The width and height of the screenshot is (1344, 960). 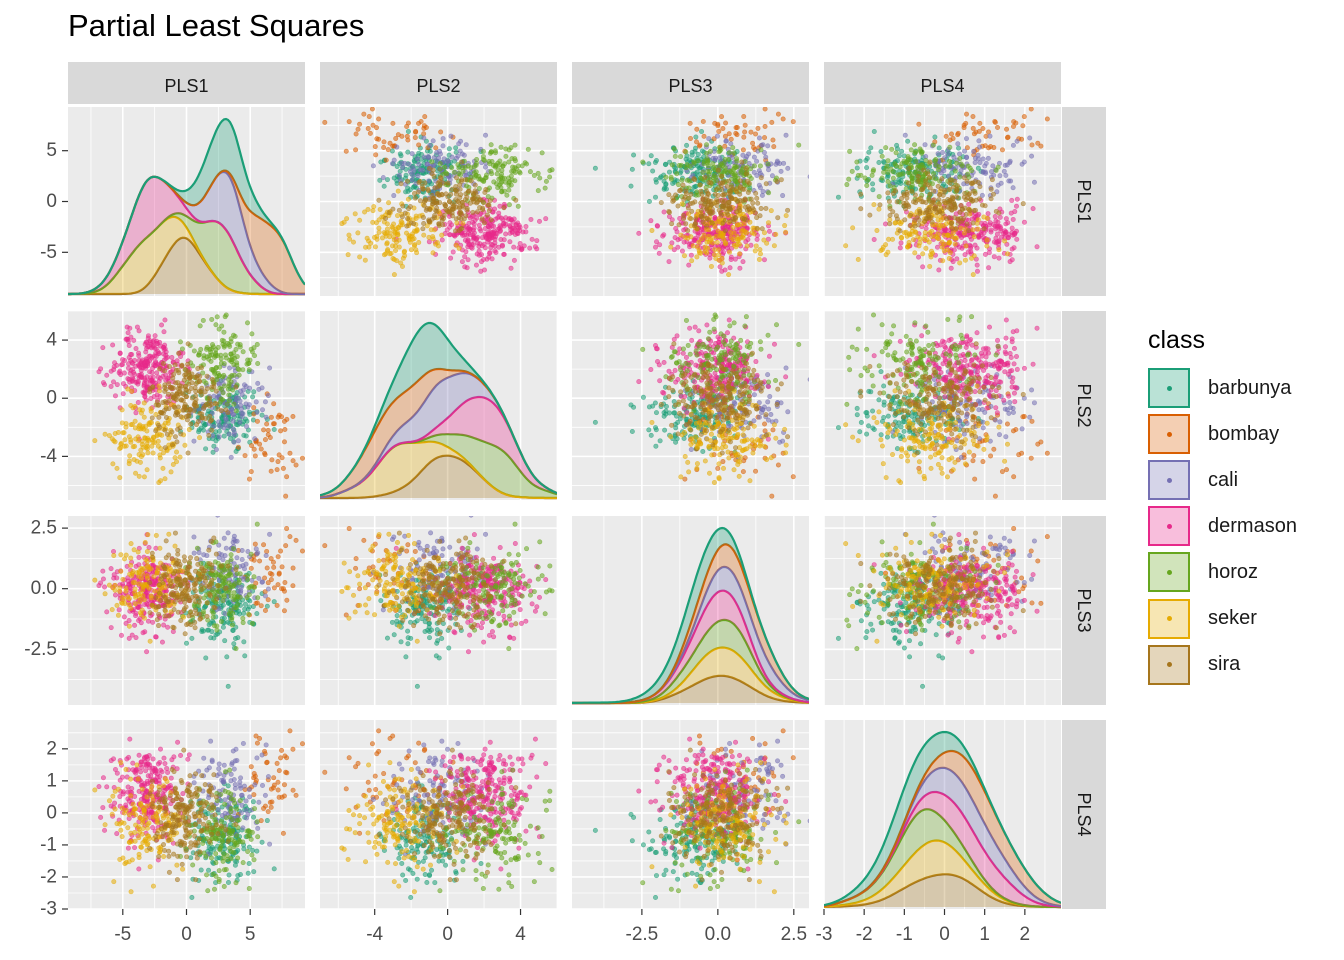 I want to click on column-strip-label: PLS3, so click(x=690, y=86).